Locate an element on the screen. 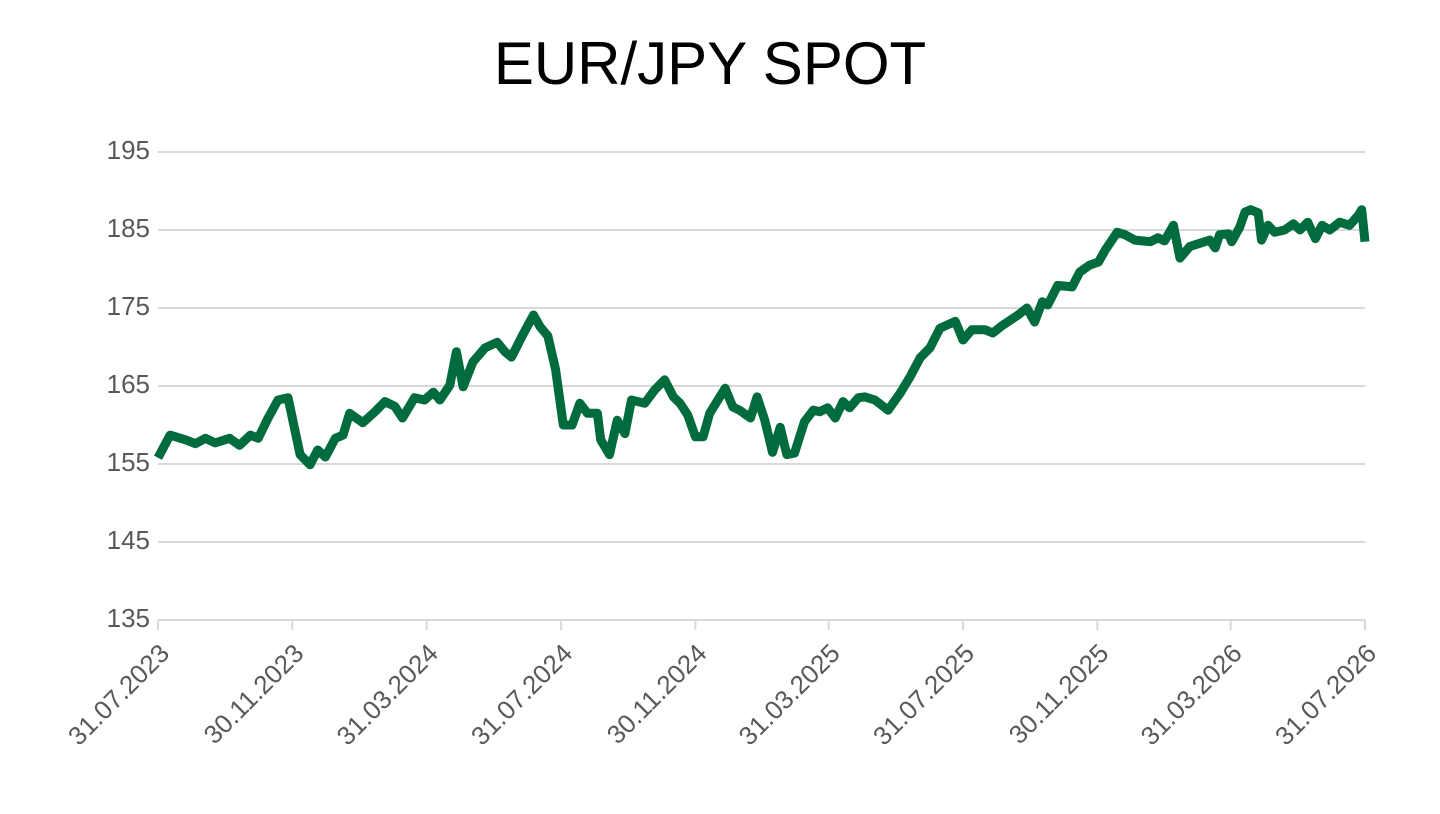 The image size is (1440, 814). x-tick-label: 31.07.2024 is located at coordinates (521, 694).